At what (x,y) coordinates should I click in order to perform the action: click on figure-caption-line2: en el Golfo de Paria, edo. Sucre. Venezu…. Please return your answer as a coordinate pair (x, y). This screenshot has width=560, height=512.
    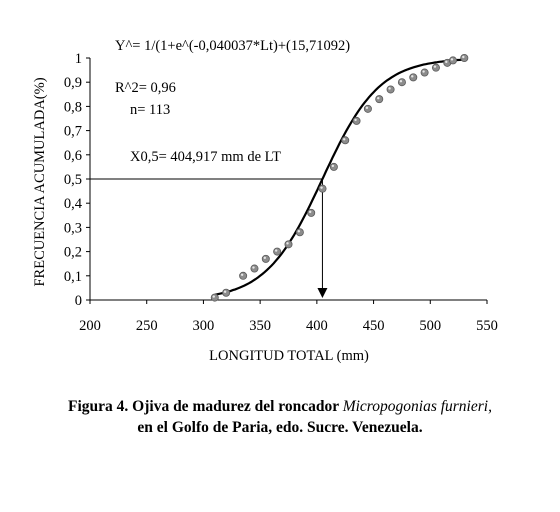
    Looking at the image, I should click on (280, 427).